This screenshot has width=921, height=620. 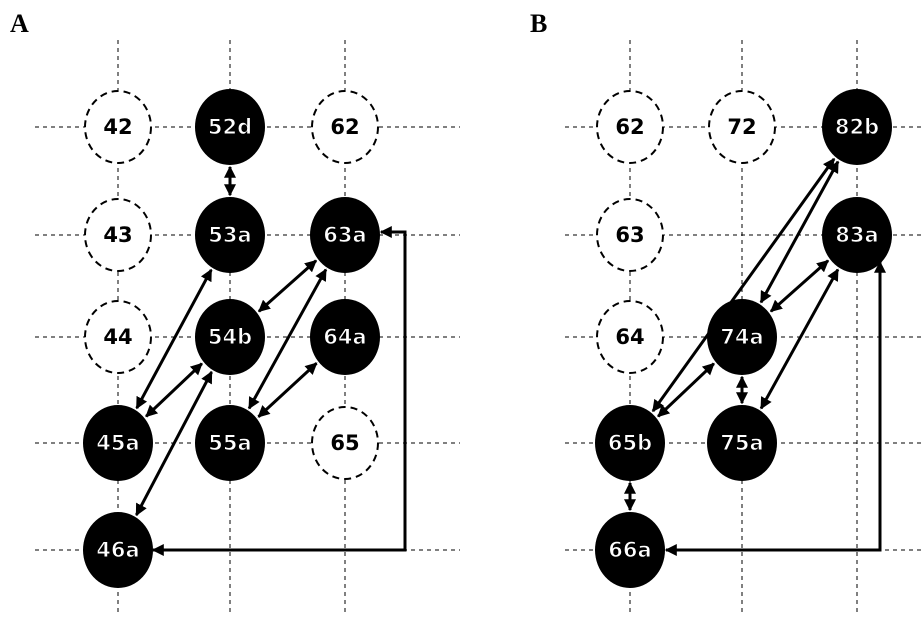 I want to click on node-label: 74a, so click(x=741, y=337).